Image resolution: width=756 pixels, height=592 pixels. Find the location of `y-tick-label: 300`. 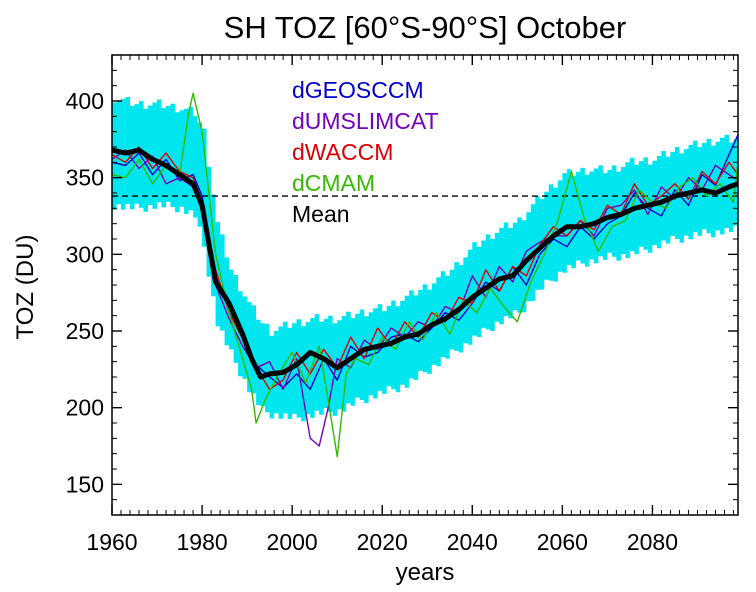

y-tick-label: 300 is located at coordinates (85, 254).